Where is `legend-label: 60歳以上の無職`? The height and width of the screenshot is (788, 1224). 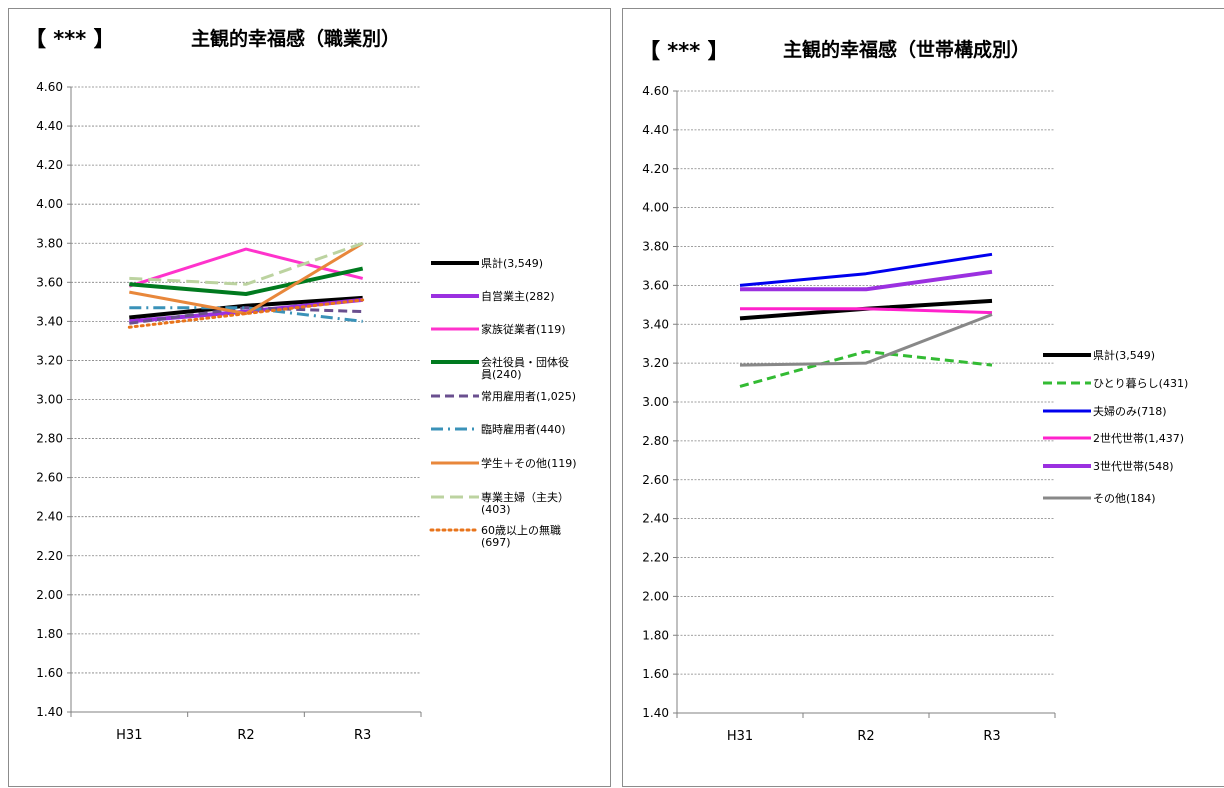
legend-label: 60歳以上の無職 is located at coordinates (521, 530).